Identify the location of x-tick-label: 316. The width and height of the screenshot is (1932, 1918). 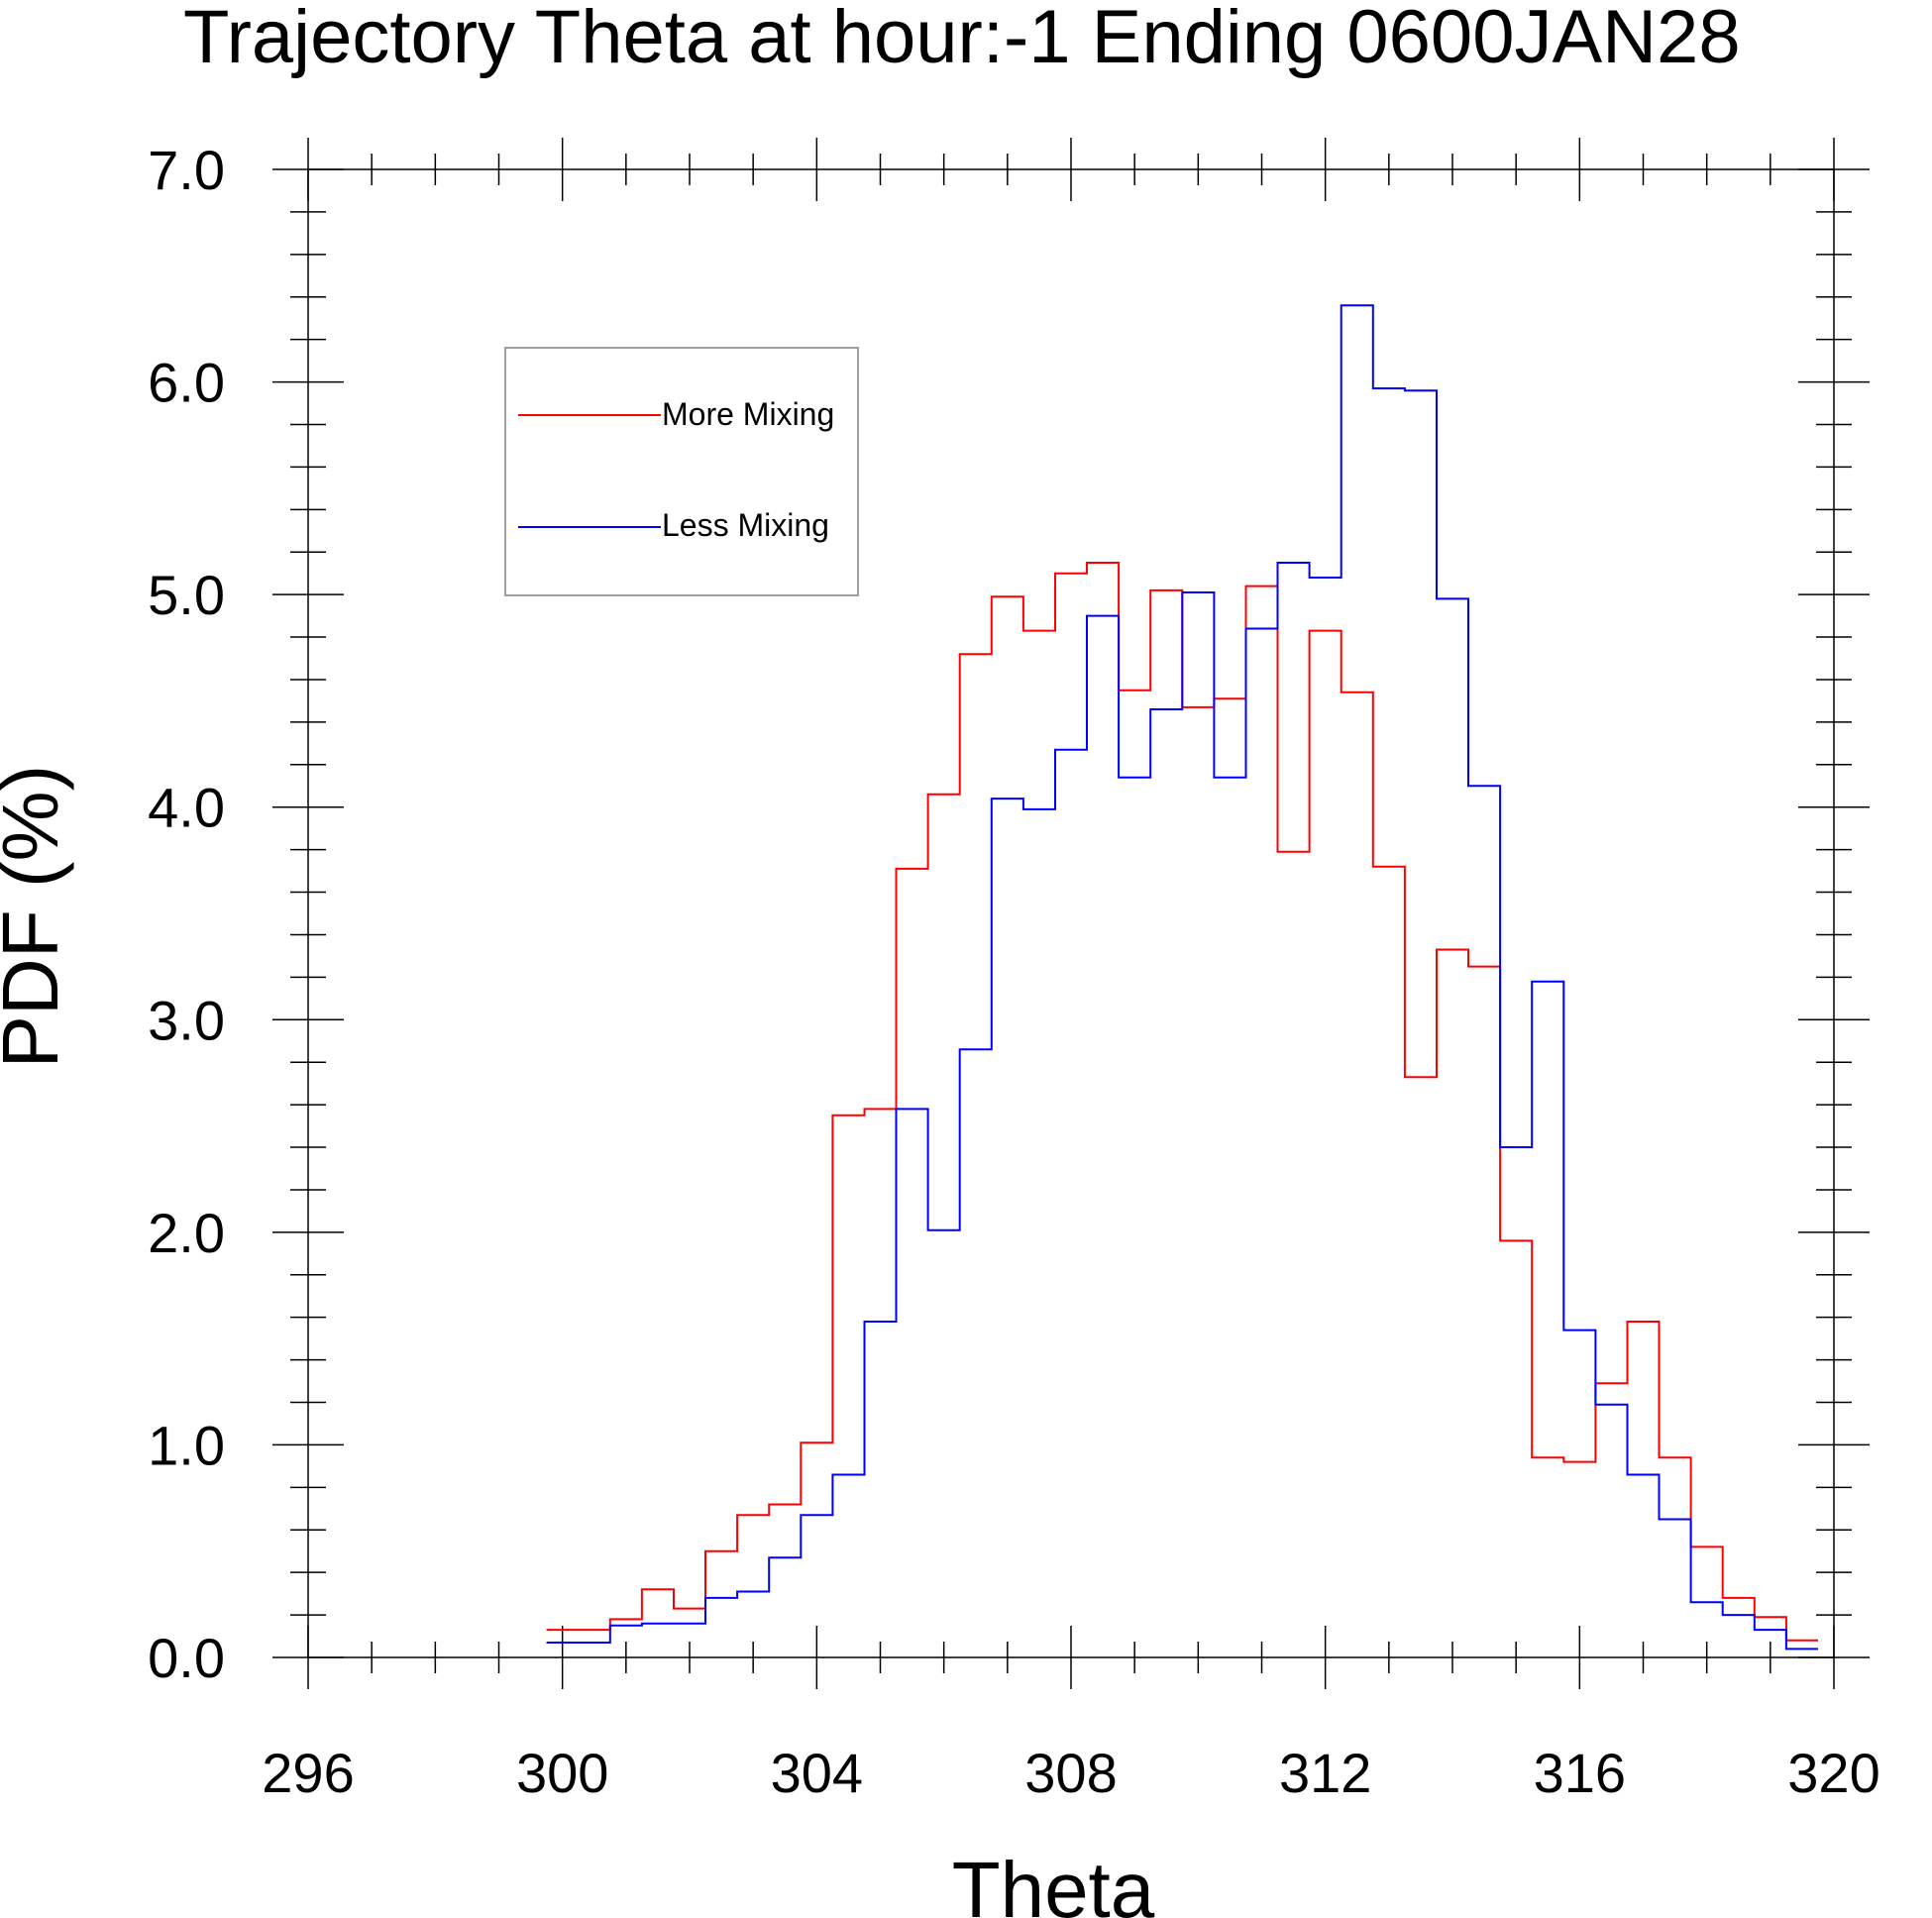
(1580, 1773).